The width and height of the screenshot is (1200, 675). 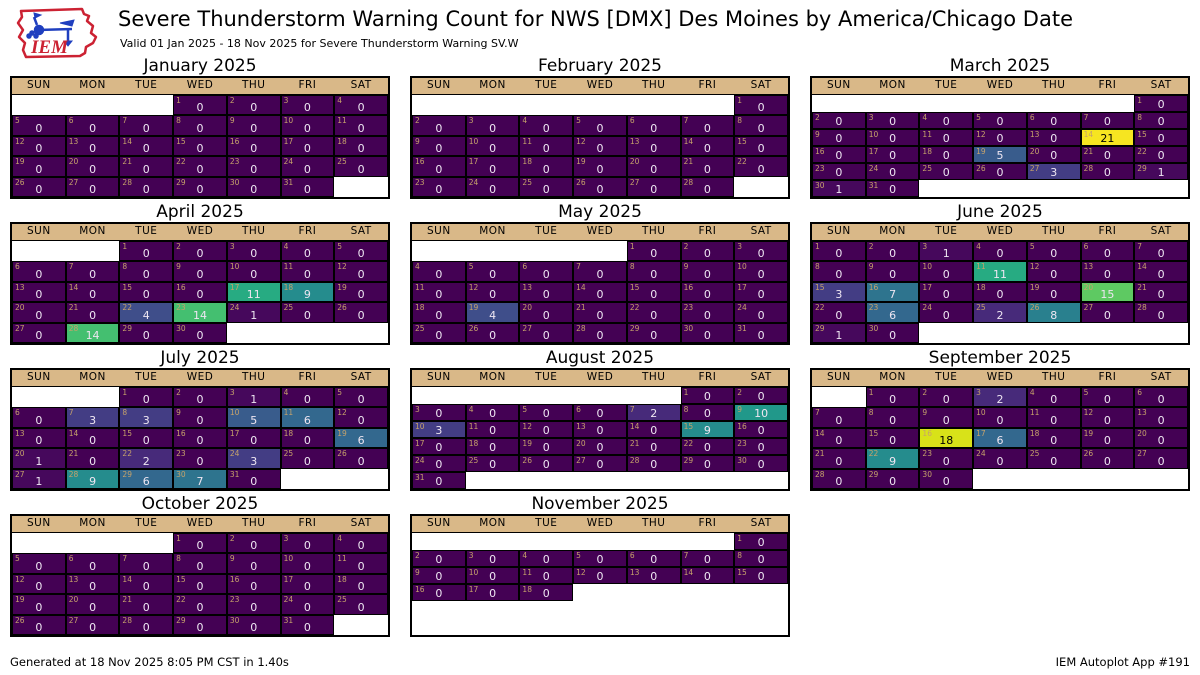 What do you see at coordinates (600, 146) in the screenshot?
I see `calendar-day-cell: 12 0` at bounding box center [600, 146].